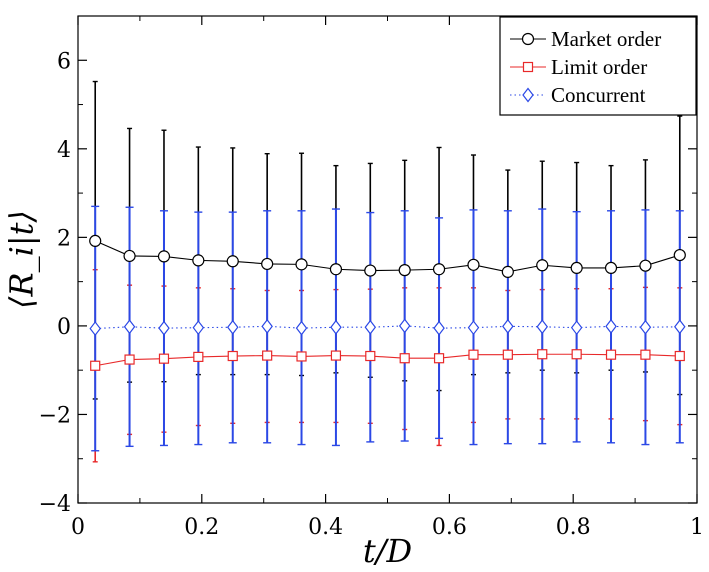 The image size is (709, 572). Describe the element at coordinates (528, 67) in the screenshot. I see `legend-marker-limit-order` at that location.